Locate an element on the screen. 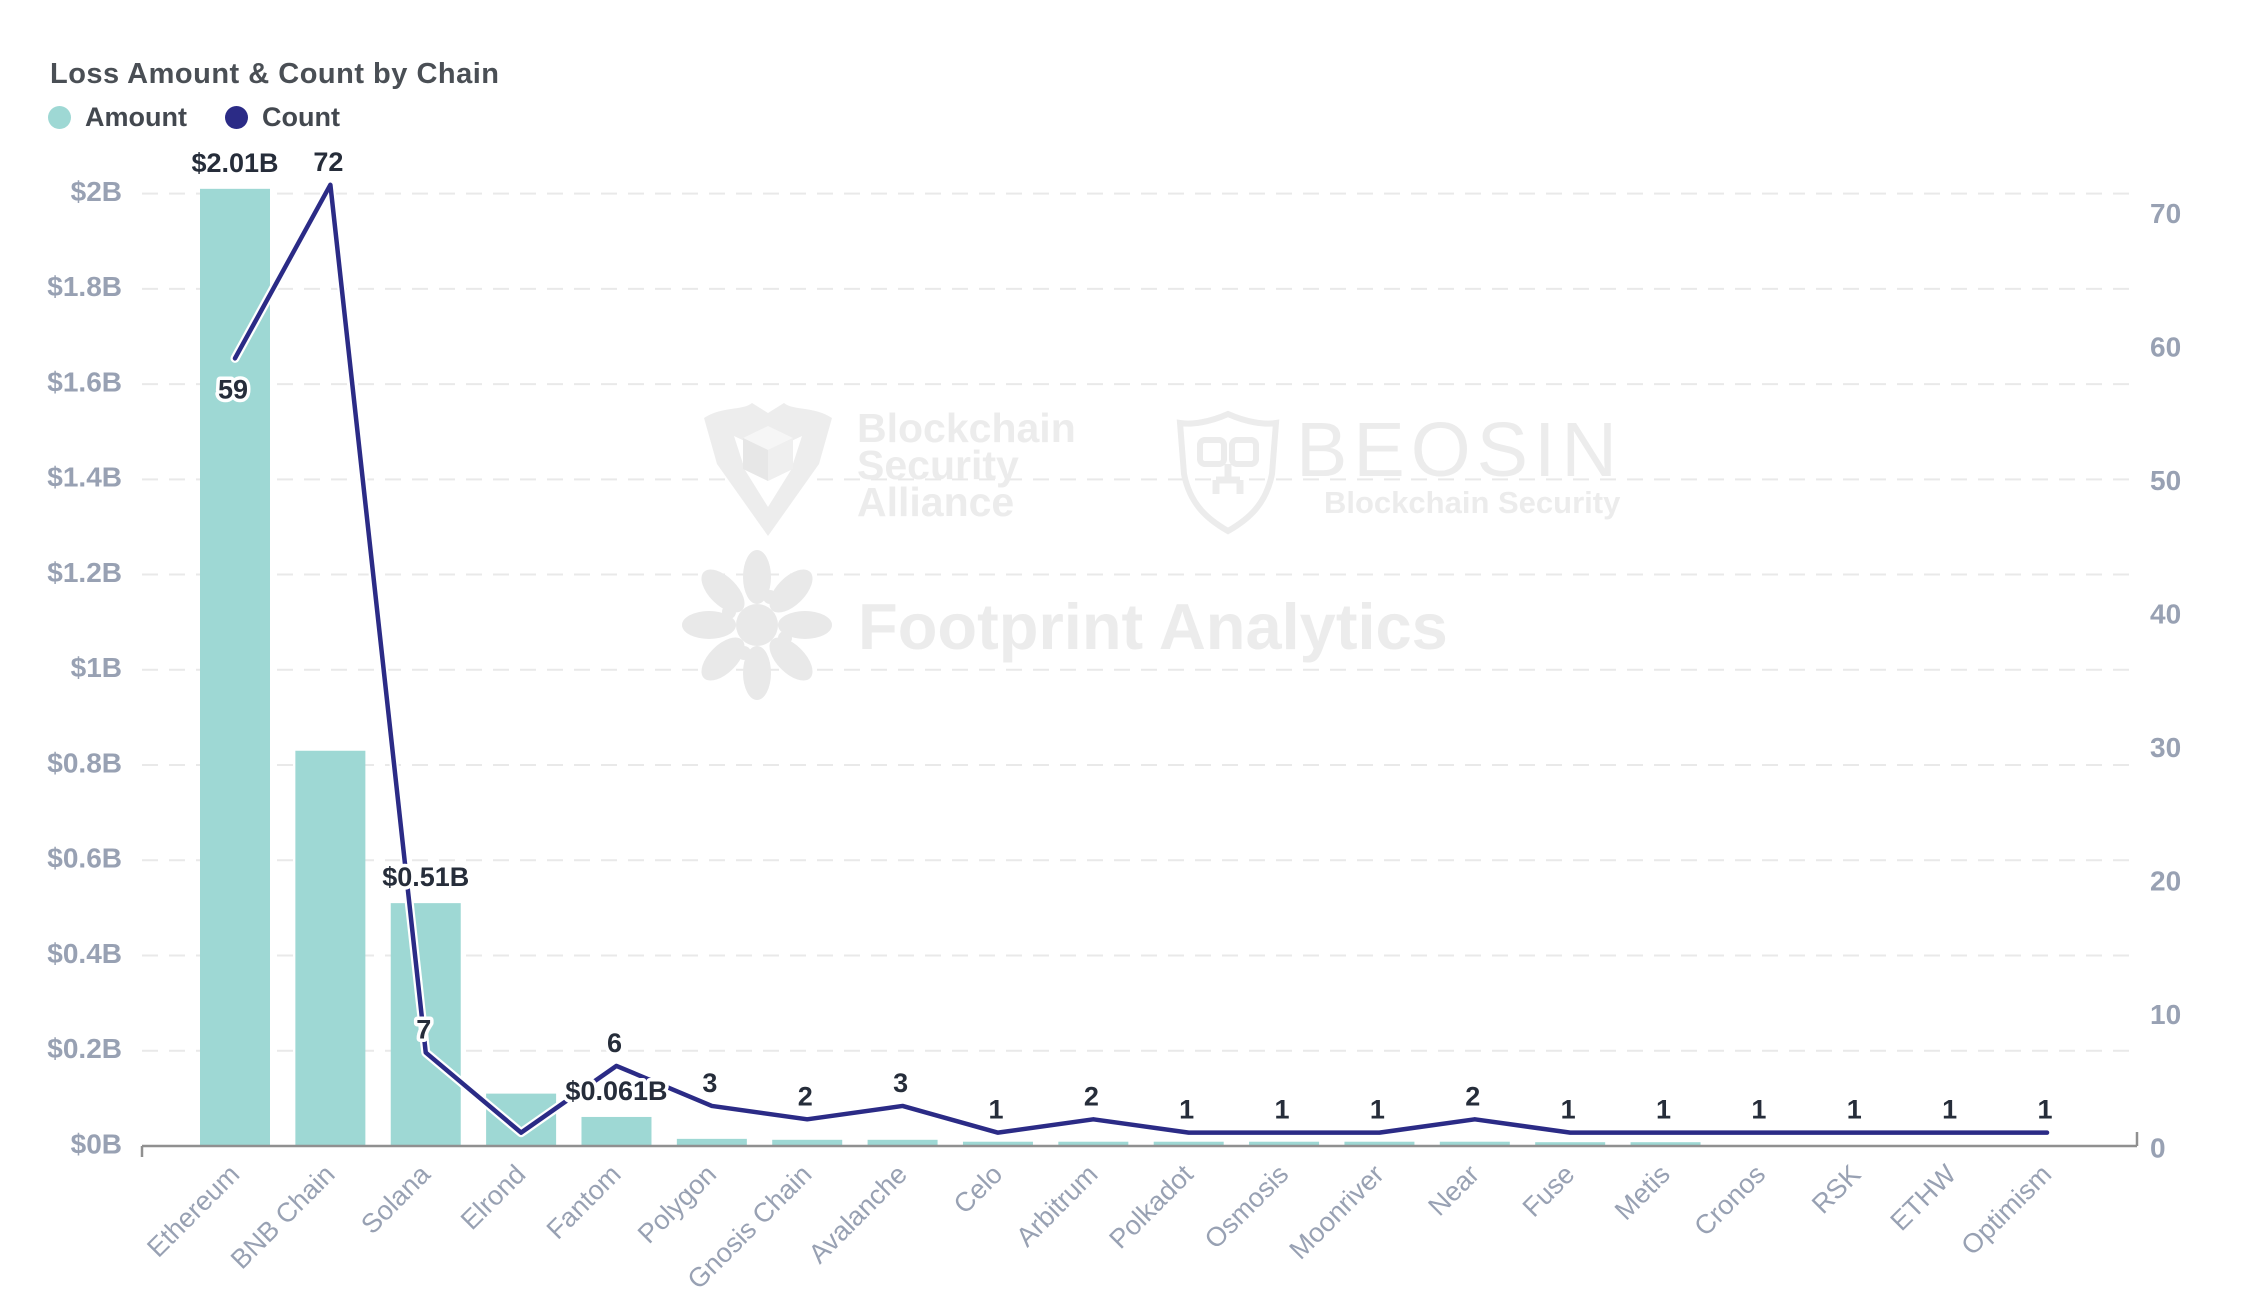  amount-label-ethereum: $2.01B is located at coordinates (234, 163).